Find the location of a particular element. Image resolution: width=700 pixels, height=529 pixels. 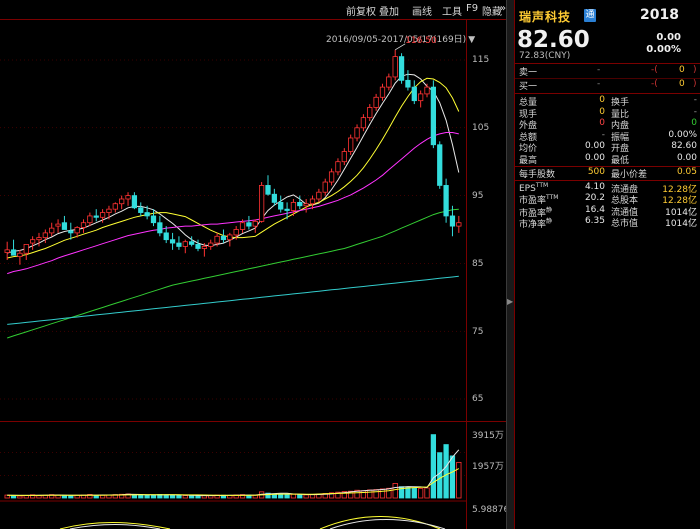

toolbar-tools-button: 工具 is located at coordinates (452, 12).